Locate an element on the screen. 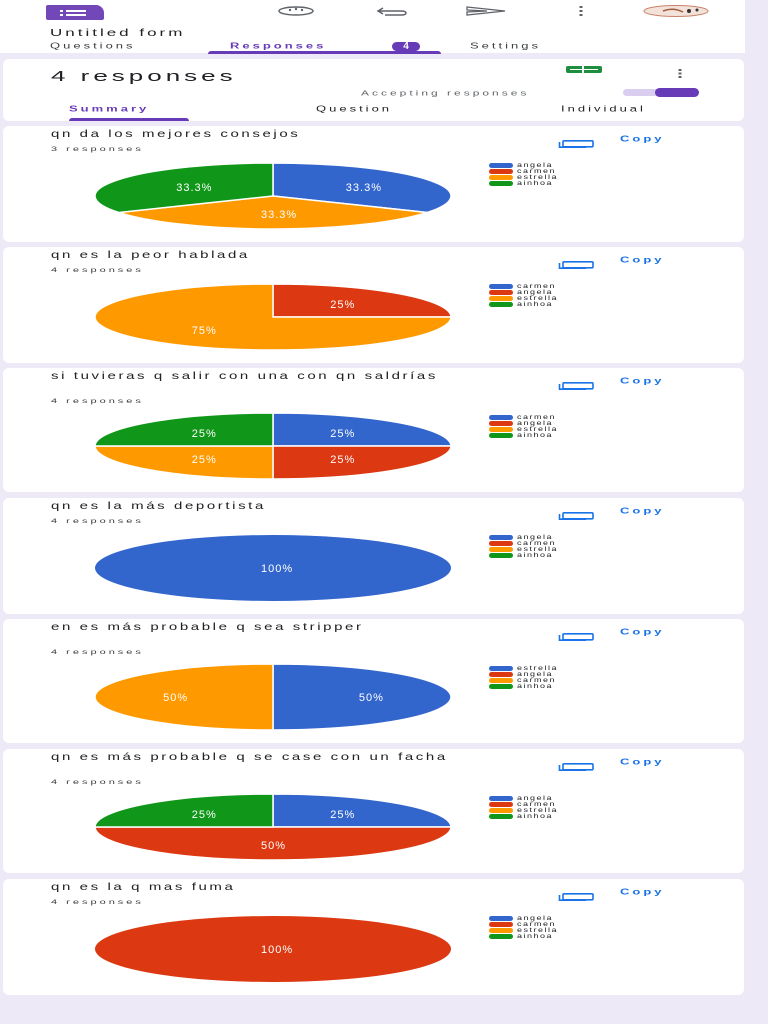  tab-question: Question is located at coordinates (354, 108).